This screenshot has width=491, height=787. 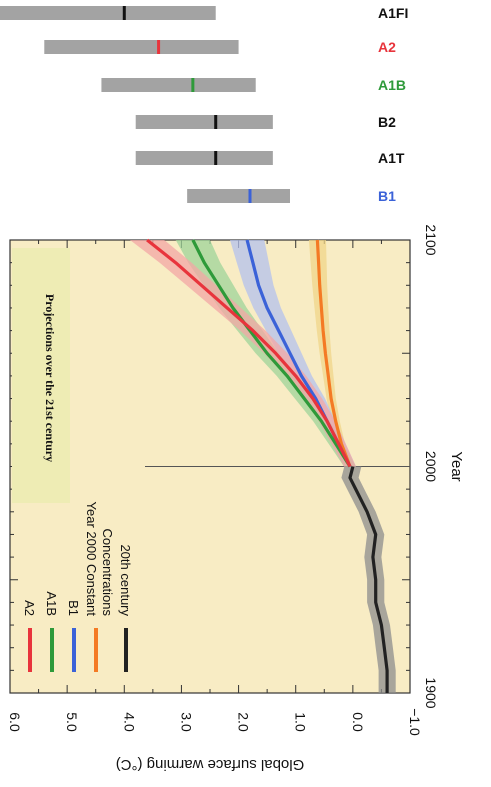 I want to click on temp-tick-label: 1.0, so click(x=301, y=722).